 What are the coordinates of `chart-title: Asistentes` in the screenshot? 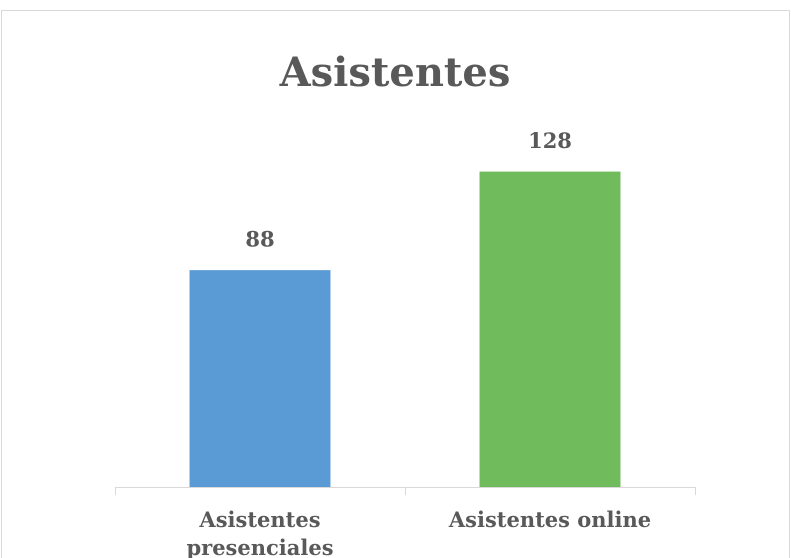 It's located at (395, 72).